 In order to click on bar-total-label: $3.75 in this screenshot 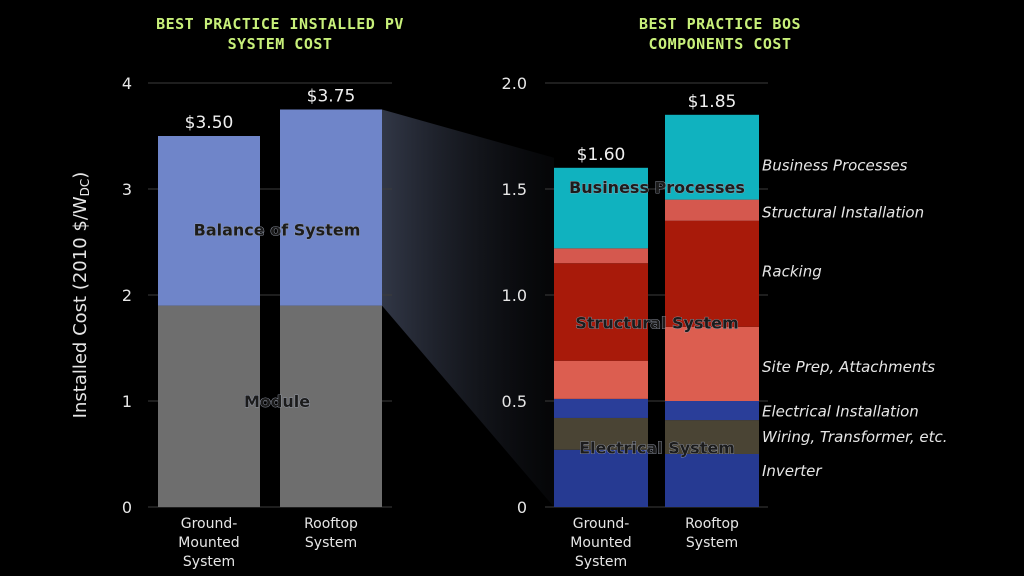, I will do `click(331, 97)`.